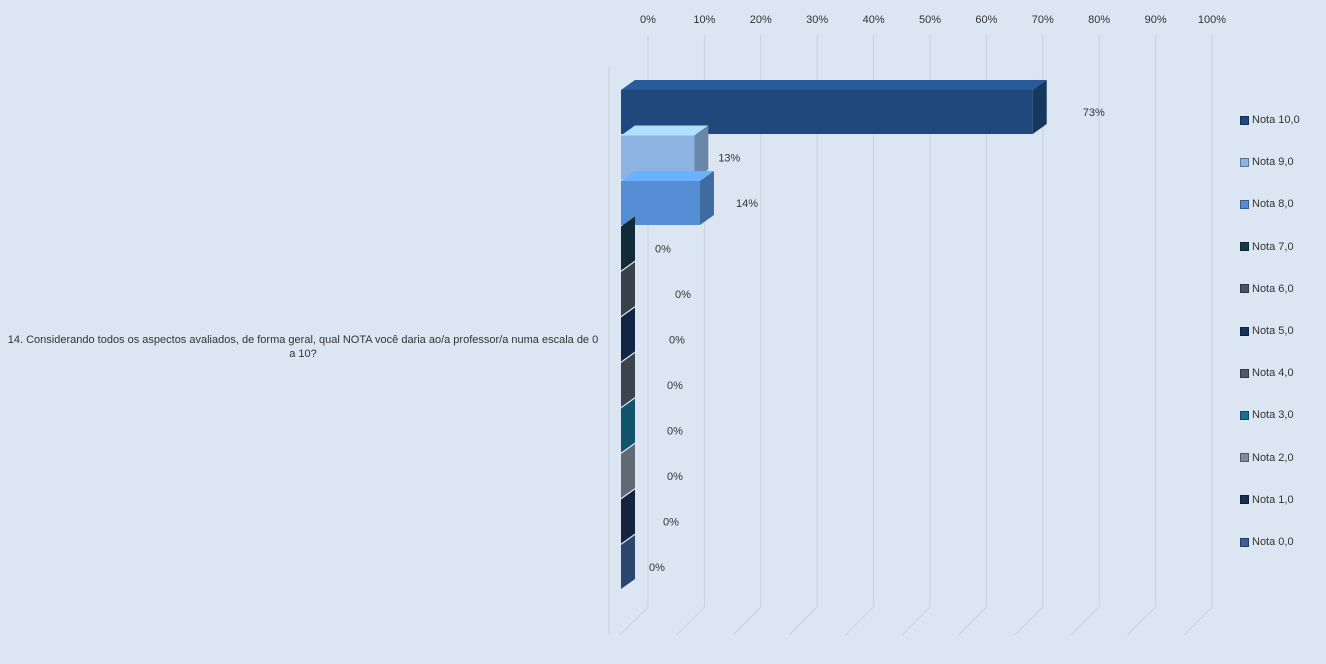 Image resolution: width=1326 pixels, height=664 pixels. What do you see at coordinates (1273, 162) in the screenshot?
I see `legend-label: Nota 9,0` at bounding box center [1273, 162].